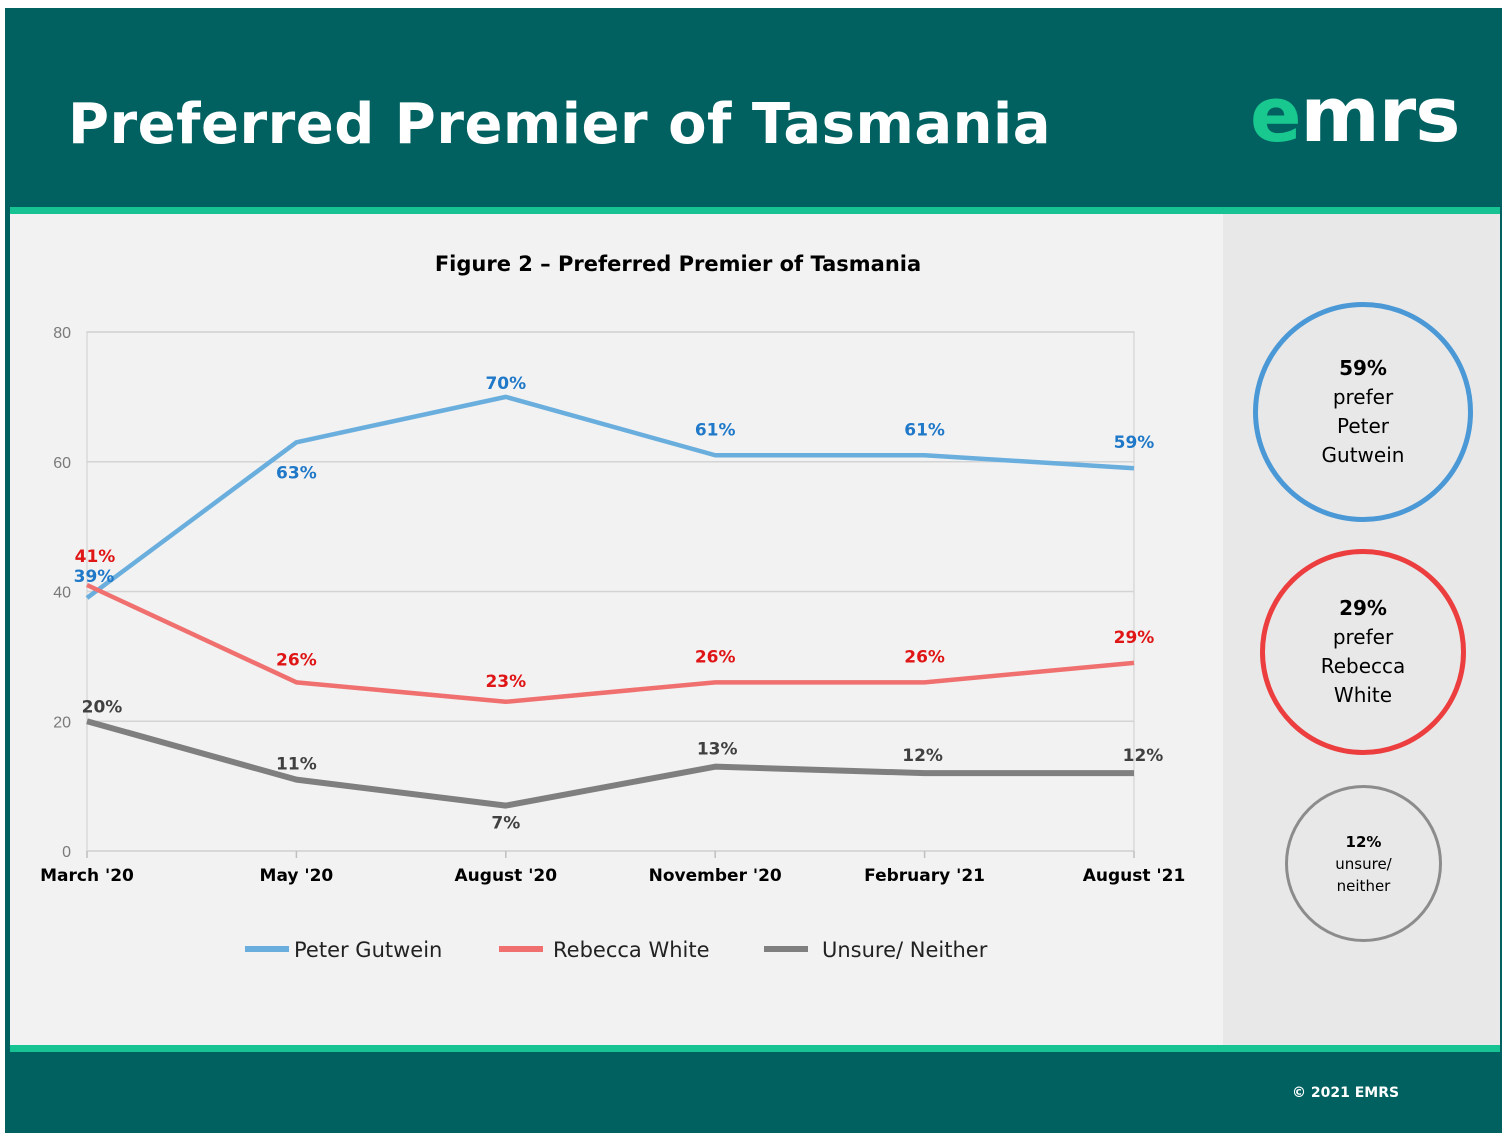  Describe the element at coordinates (1363, 368) in the screenshot. I see `callout-percent: 59%` at that location.